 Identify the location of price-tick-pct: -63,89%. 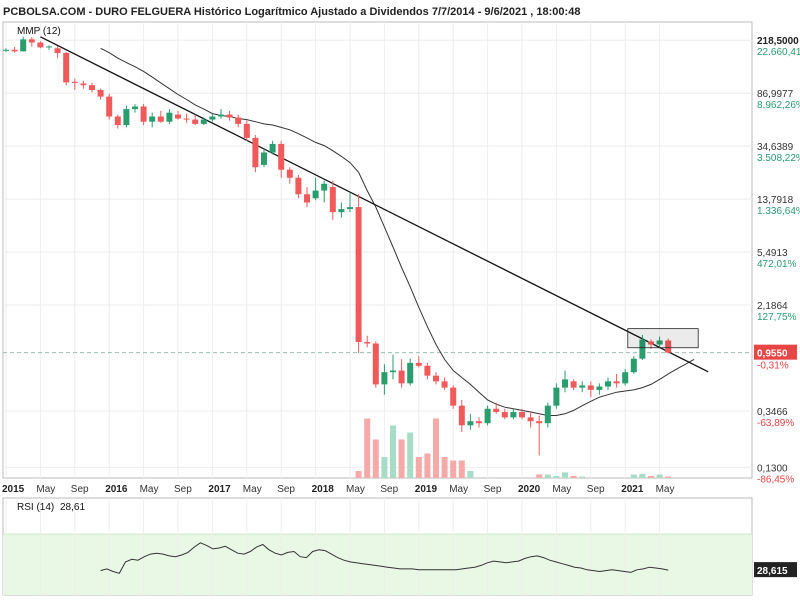
(775, 423).